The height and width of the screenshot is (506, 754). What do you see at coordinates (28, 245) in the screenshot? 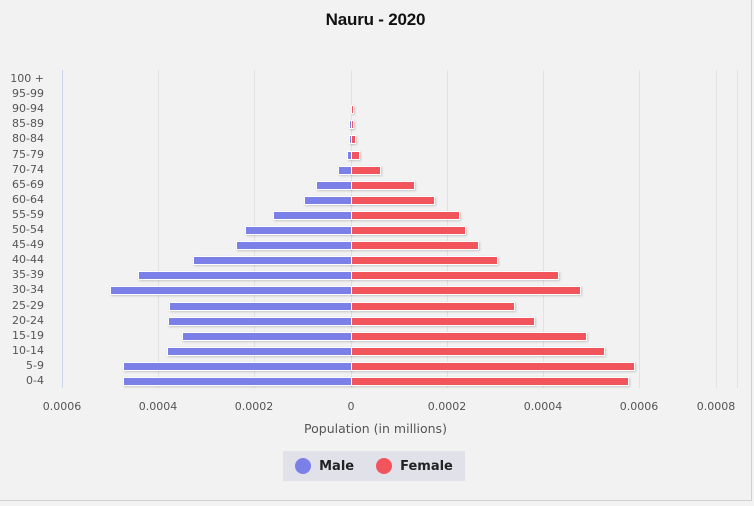
I see `y-tick-label: 45-49` at bounding box center [28, 245].